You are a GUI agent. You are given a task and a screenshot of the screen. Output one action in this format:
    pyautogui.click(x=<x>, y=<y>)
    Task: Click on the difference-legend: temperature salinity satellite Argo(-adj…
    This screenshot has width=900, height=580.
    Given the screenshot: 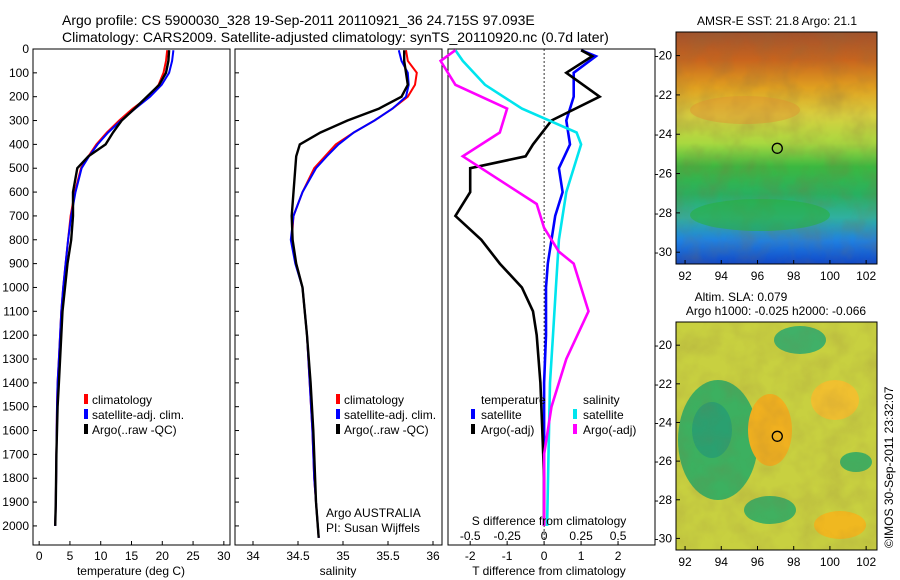 What is the action you would take?
    pyautogui.click(x=553, y=415)
    